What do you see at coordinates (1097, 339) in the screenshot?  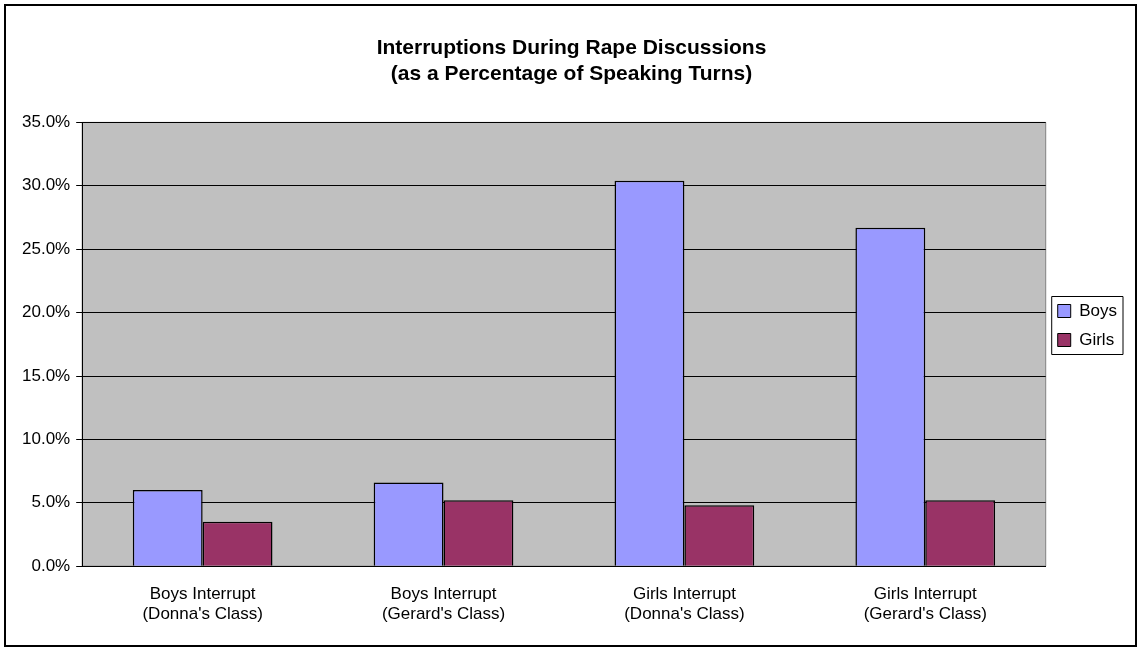 I see `legend-label: Girls` at bounding box center [1097, 339].